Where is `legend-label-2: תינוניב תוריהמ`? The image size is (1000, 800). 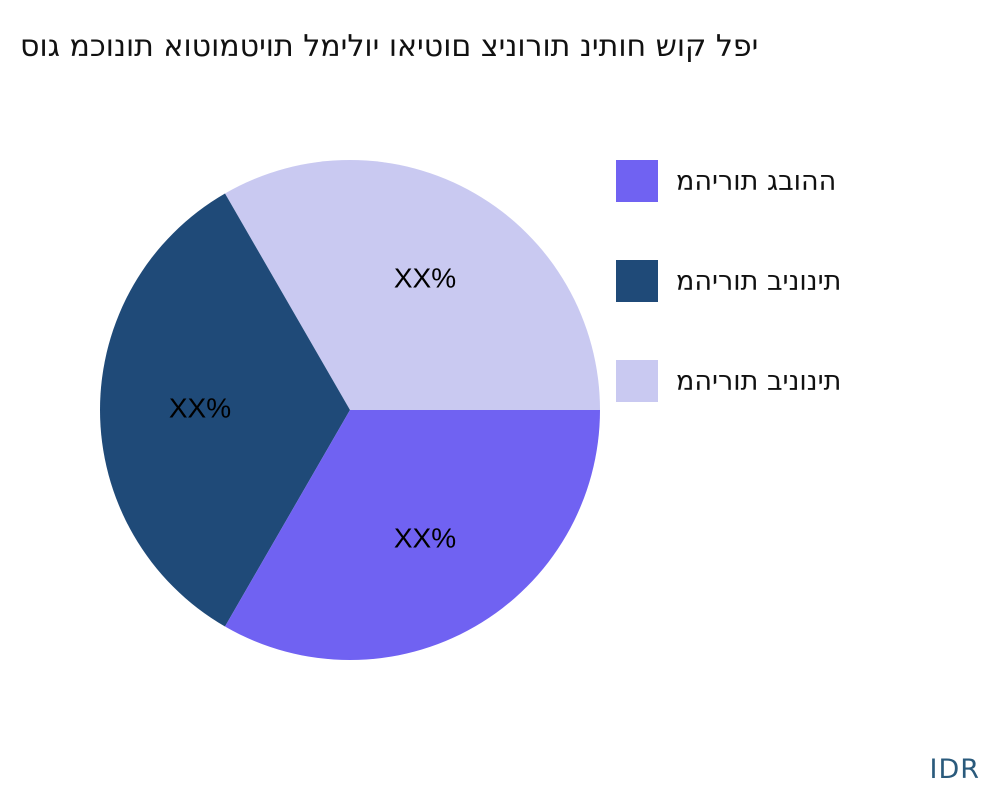
legend-label-2: תינוניב תוריהמ is located at coordinates (759, 281).